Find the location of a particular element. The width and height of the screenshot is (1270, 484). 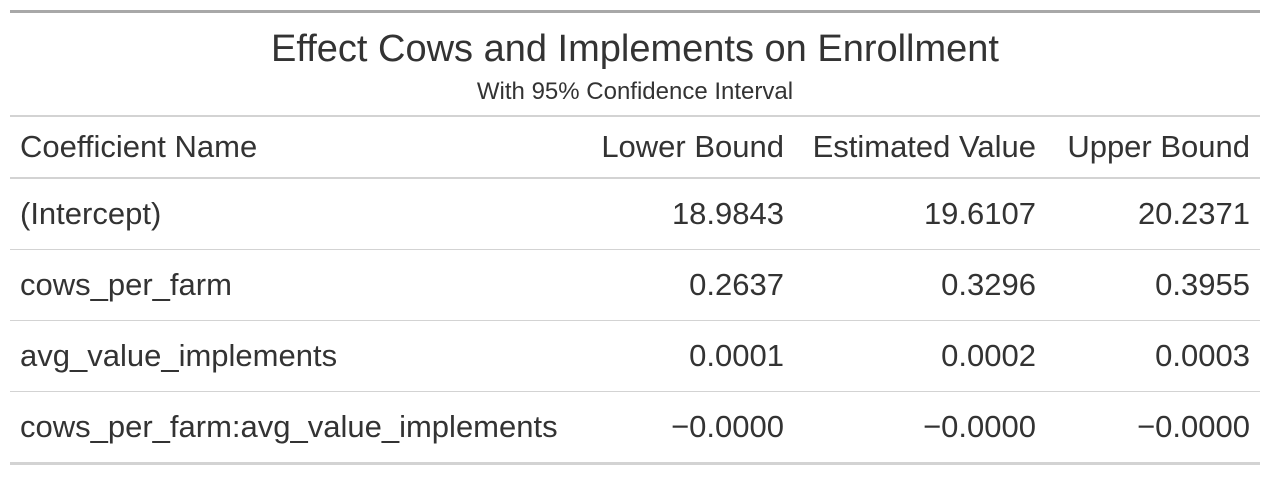

column-header-coefficient-name: Coefficient Name is located at coordinates (295, 148).